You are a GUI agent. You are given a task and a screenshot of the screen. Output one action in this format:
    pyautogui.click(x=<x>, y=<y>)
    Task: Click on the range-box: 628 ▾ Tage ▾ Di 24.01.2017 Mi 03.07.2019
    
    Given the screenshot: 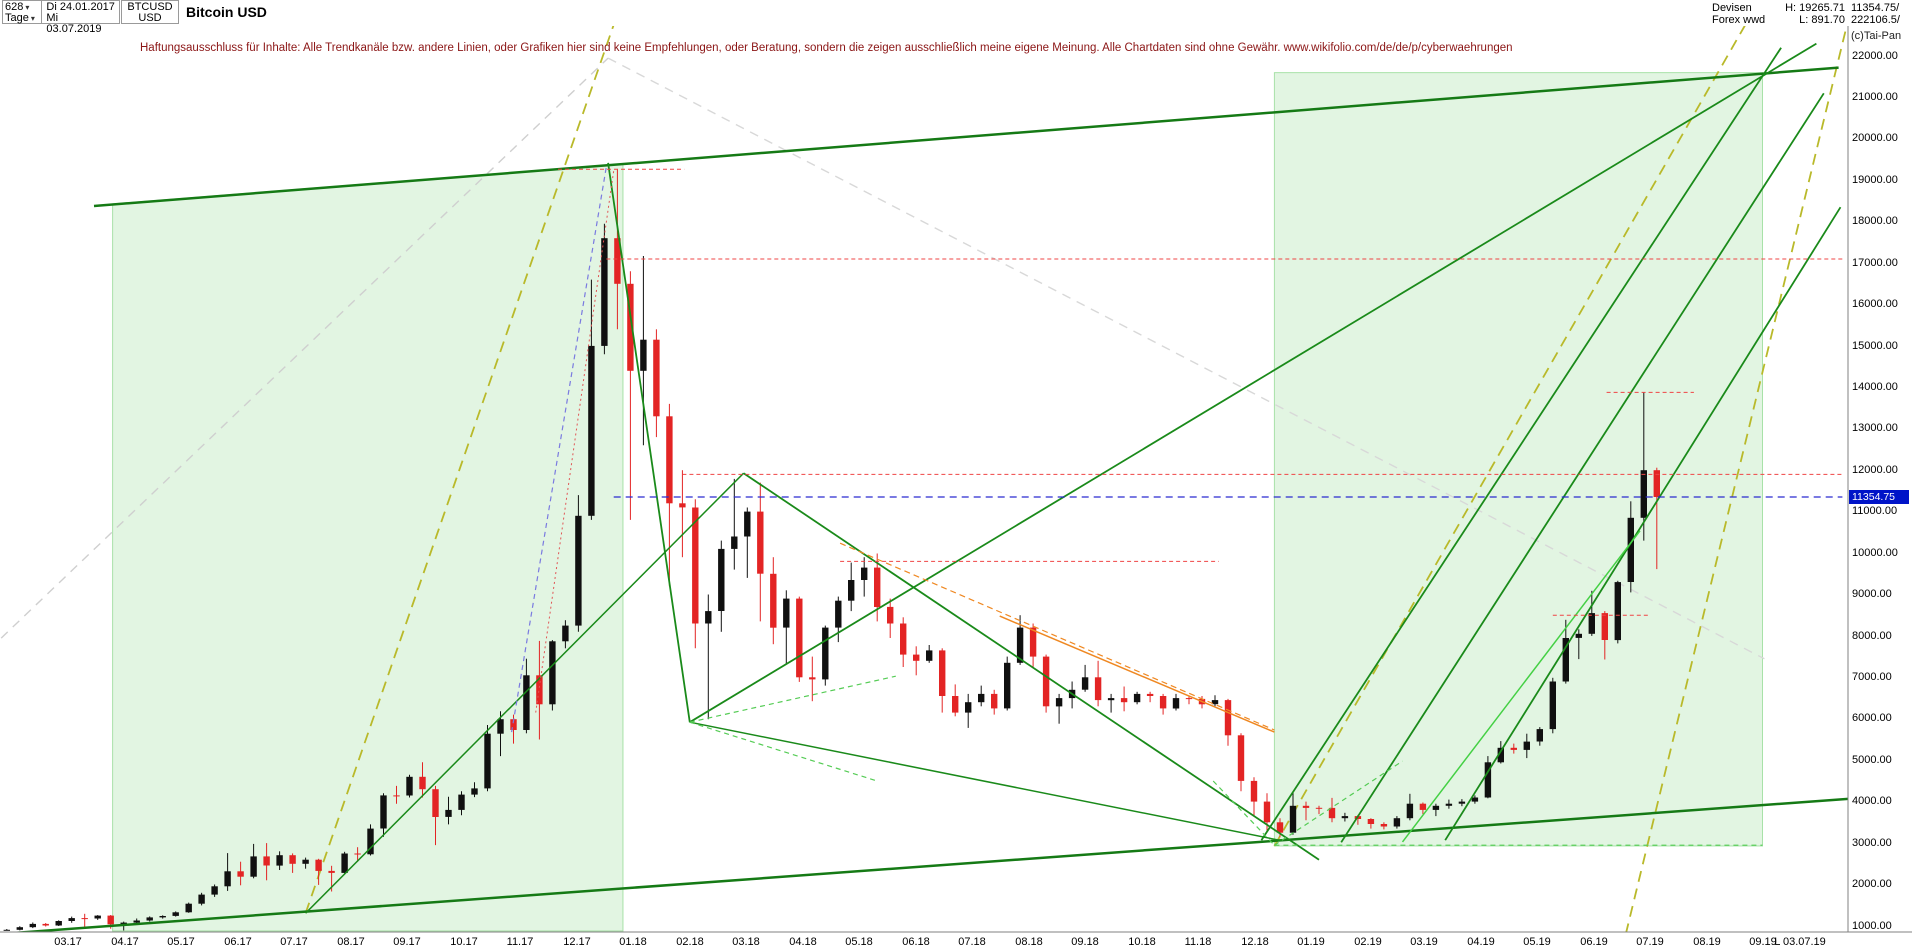 What is the action you would take?
    pyautogui.click(x=61, y=17)
    